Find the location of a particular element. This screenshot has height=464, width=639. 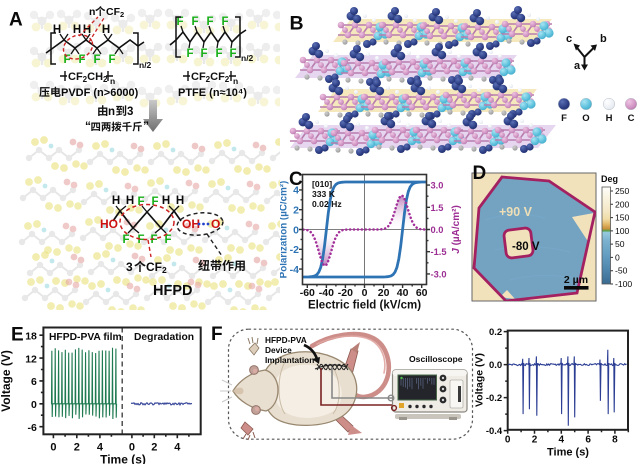

svg-text: 0.02 Hz is located at coordinates (327, 204).